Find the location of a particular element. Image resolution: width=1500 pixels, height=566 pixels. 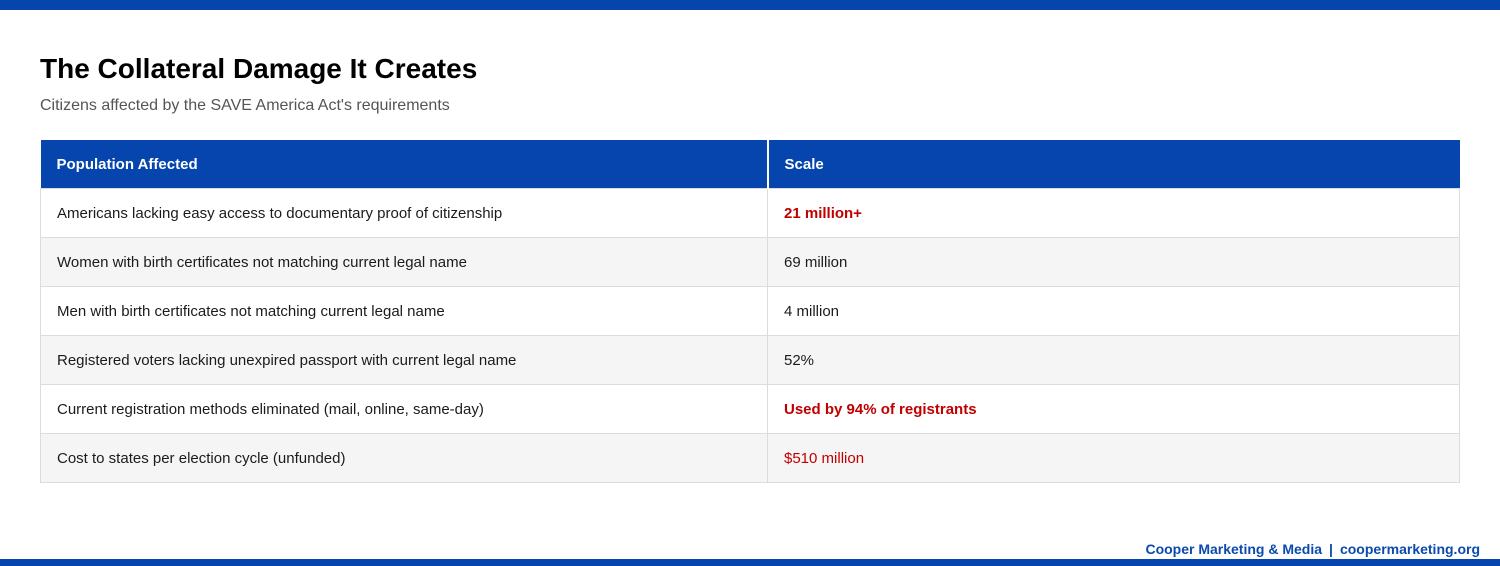

value-text: $510 million is located at coordinates (824, 458).